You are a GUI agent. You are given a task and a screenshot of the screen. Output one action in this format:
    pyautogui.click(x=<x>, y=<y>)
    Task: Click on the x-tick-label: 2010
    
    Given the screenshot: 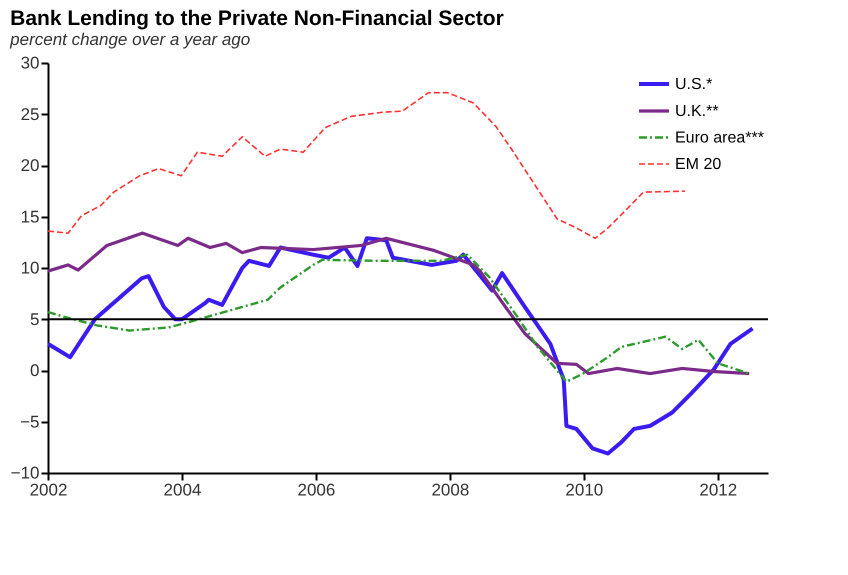 What is the action you would take?
    pyautogui.click(x=584, y=490)
    